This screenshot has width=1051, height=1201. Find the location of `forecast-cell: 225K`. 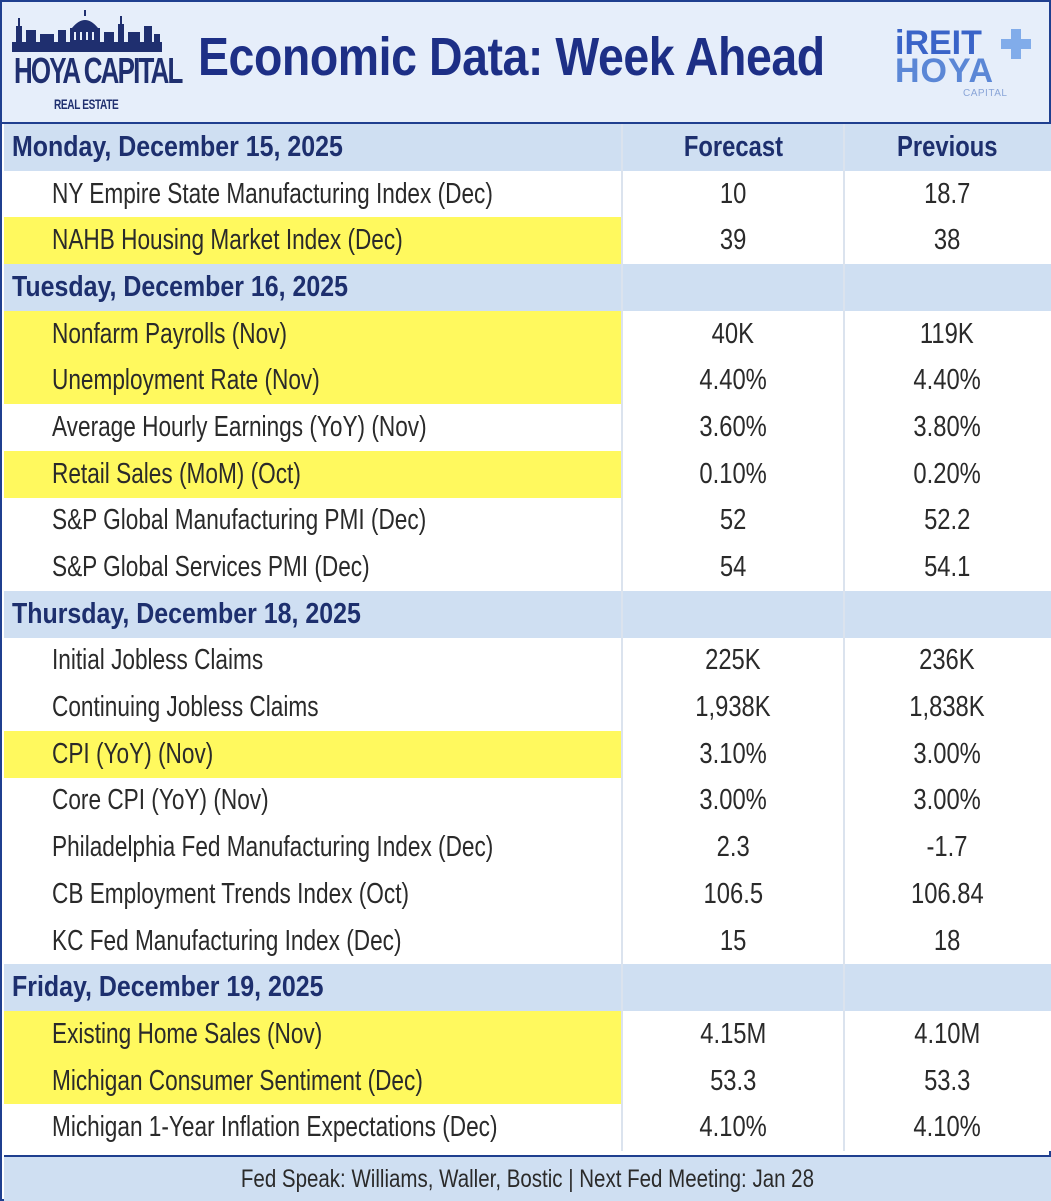

forecast-cell: 225K is located at coordinates (732, 661).